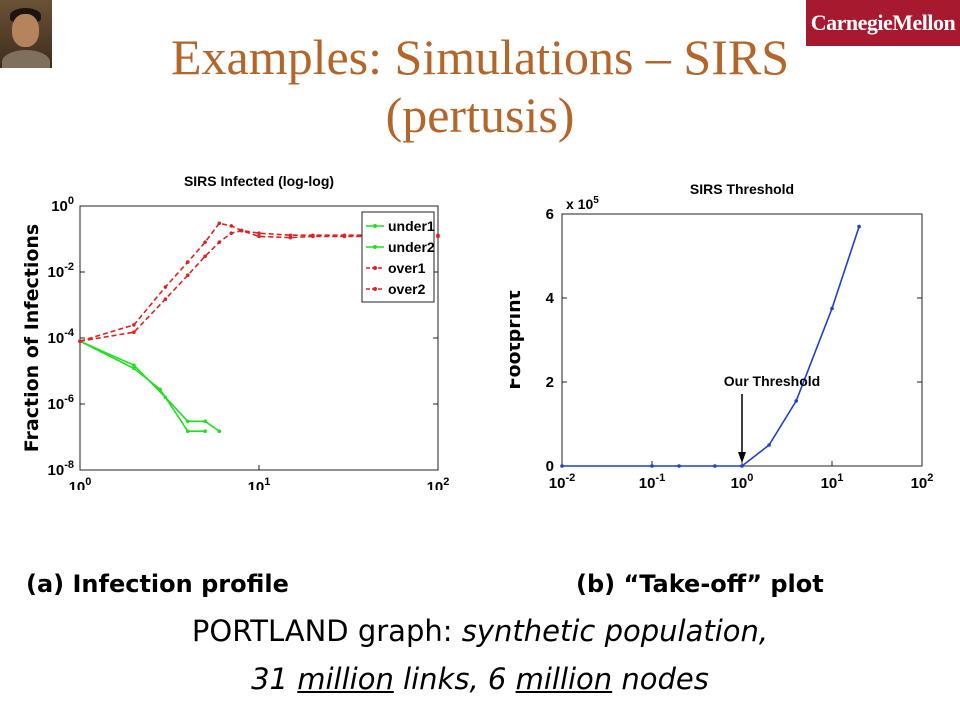  I want to click on series-line-footprint, so click(711, 346).